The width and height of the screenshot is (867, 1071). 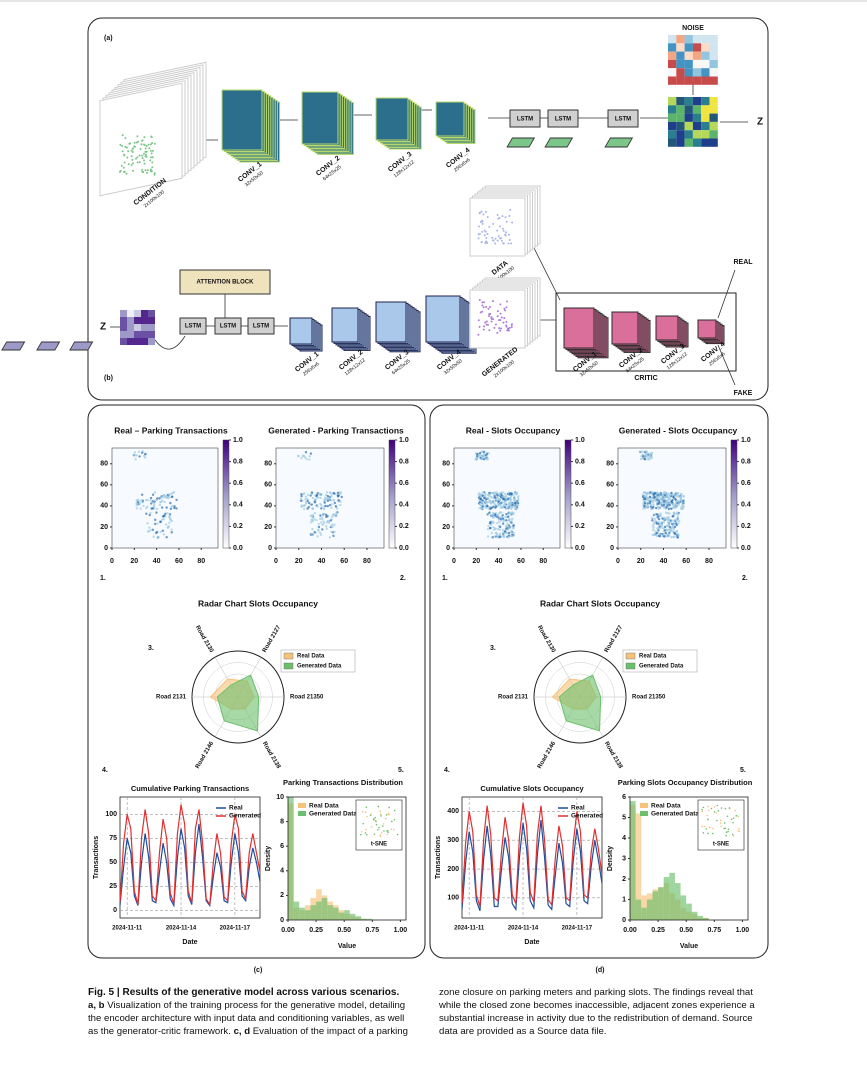 What do you see at coordinates (563, 118) in the screenshot?
I see `lstm-box` at bounding box center [563, 118].